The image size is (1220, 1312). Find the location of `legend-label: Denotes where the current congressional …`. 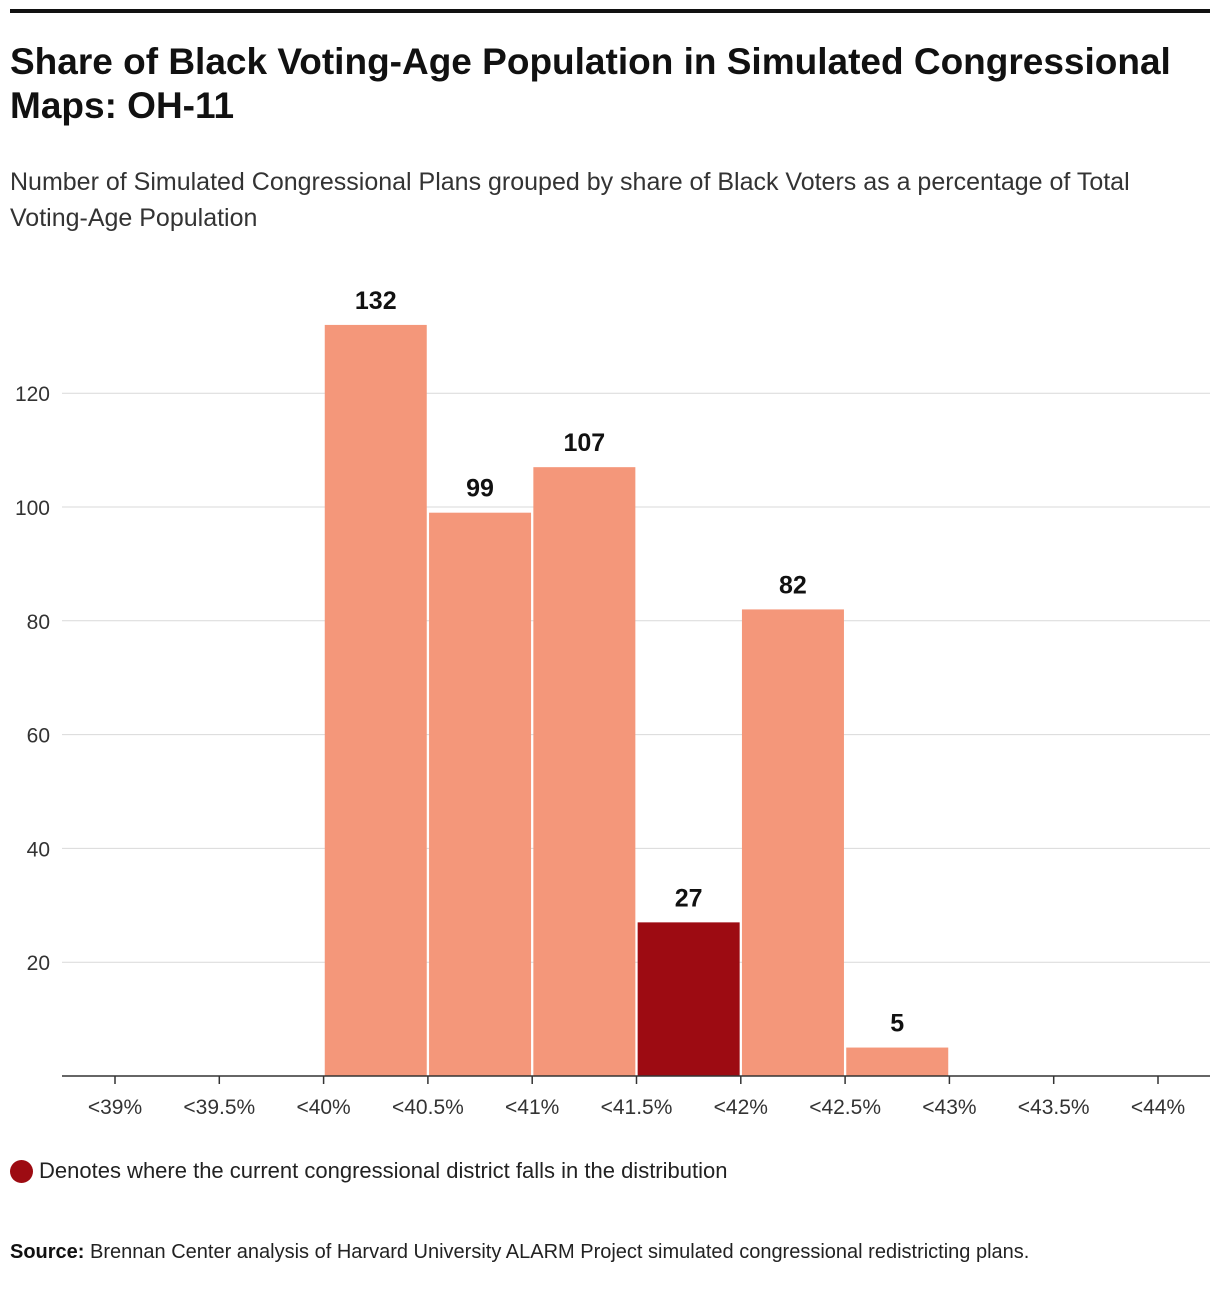

legend-label: Denotes where the current congressional … is located at coordinates (383, 1170).